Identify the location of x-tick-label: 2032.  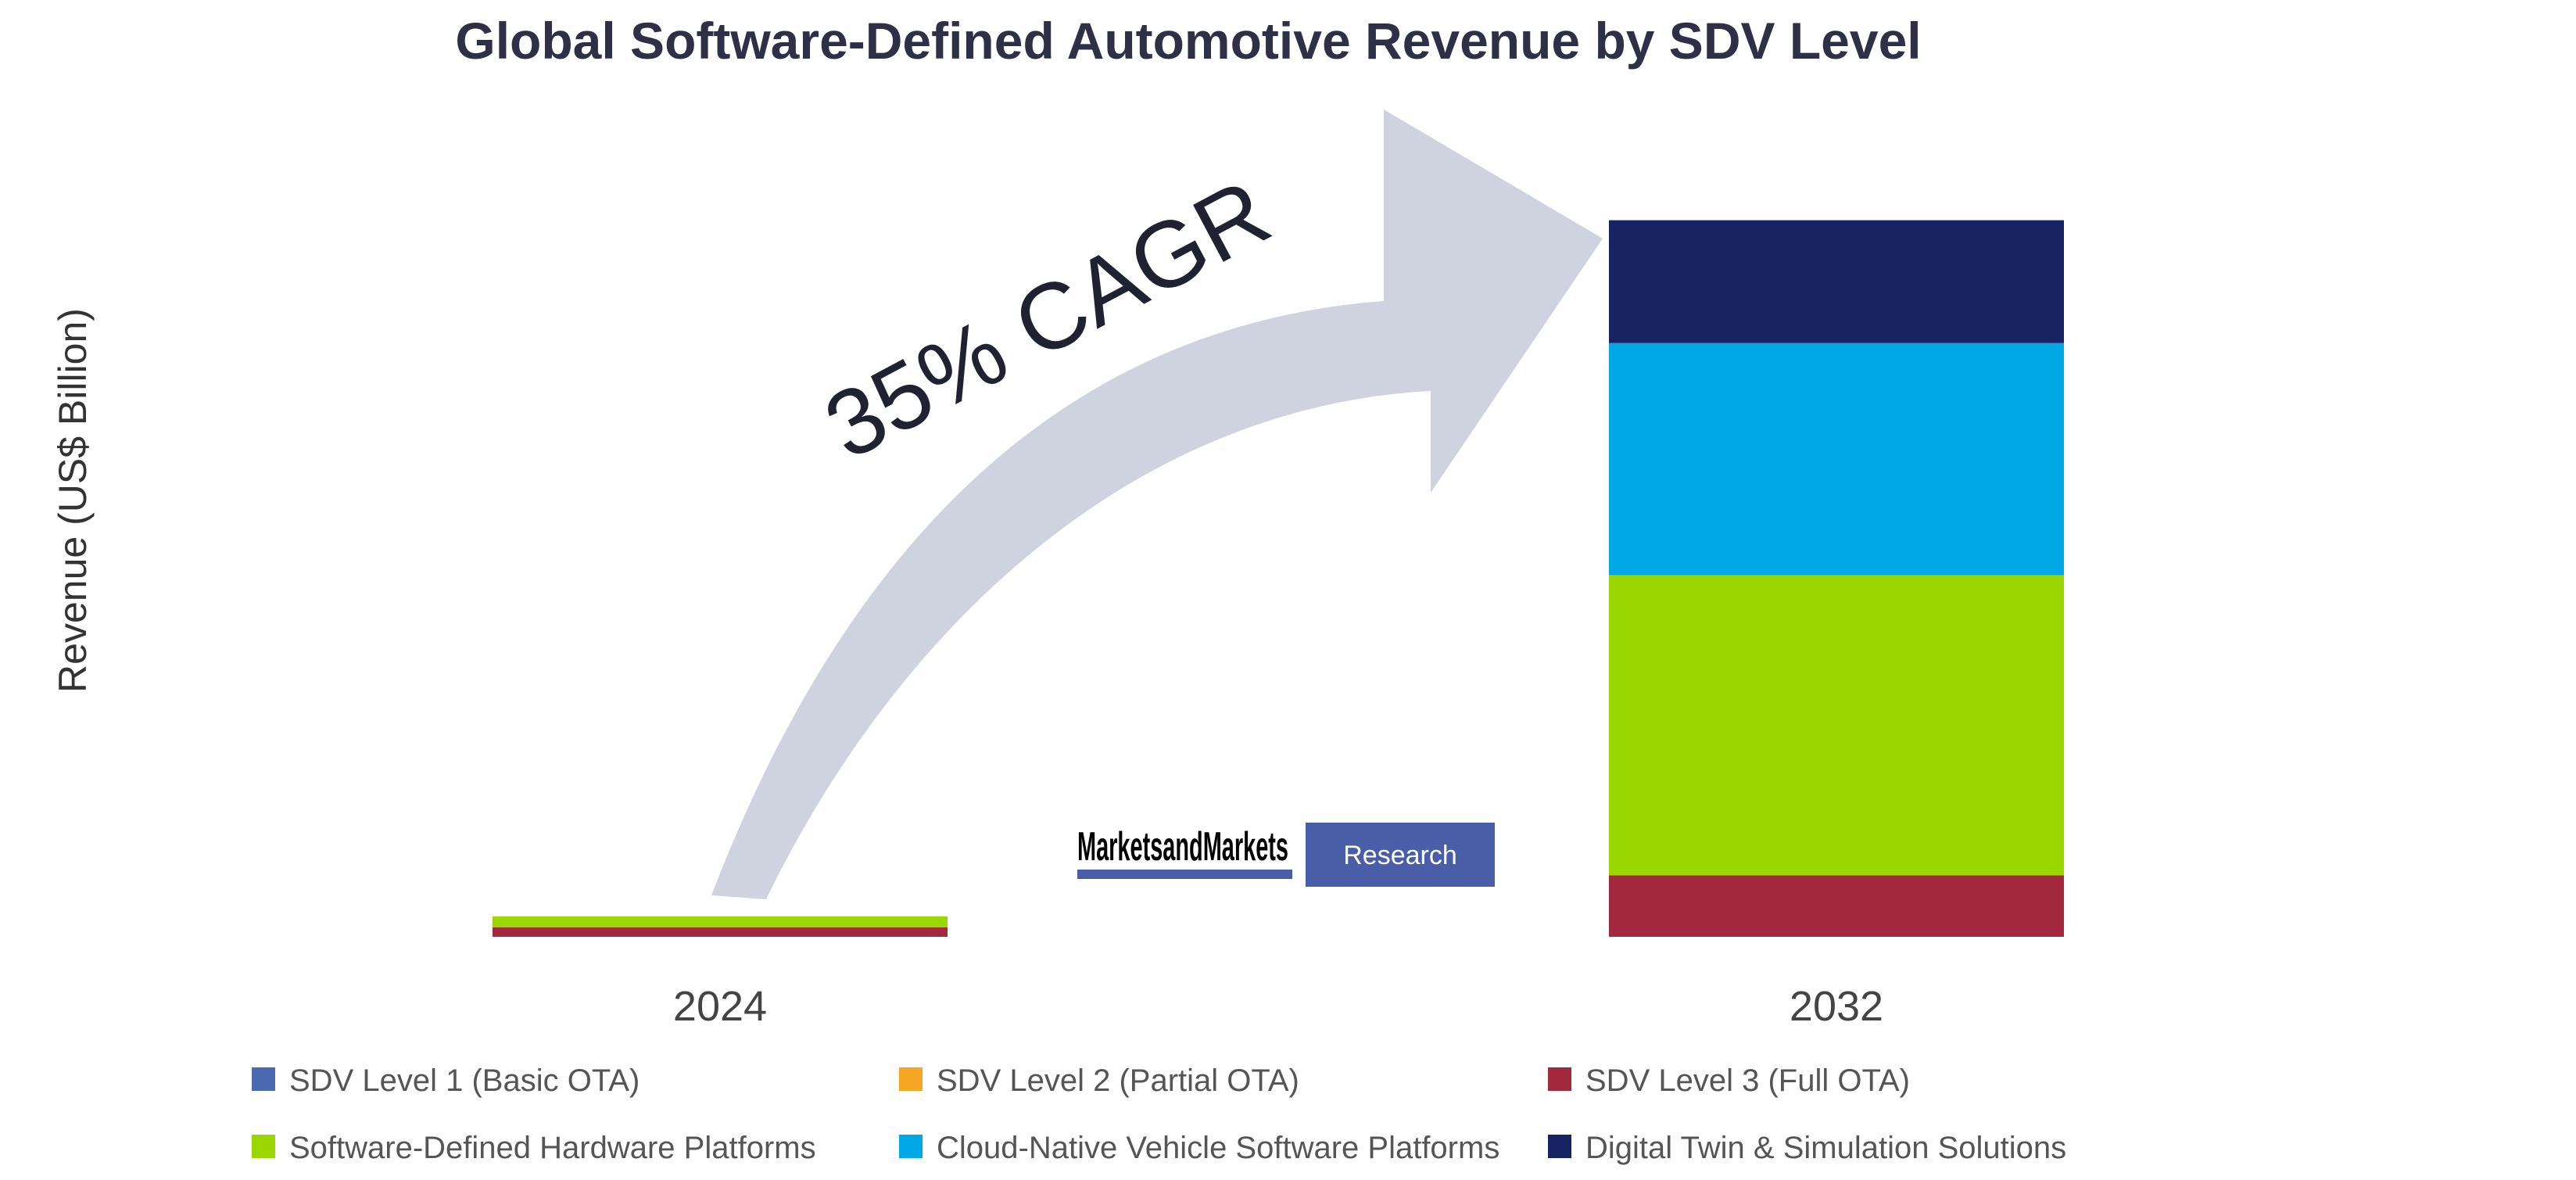
(1837, 1007).